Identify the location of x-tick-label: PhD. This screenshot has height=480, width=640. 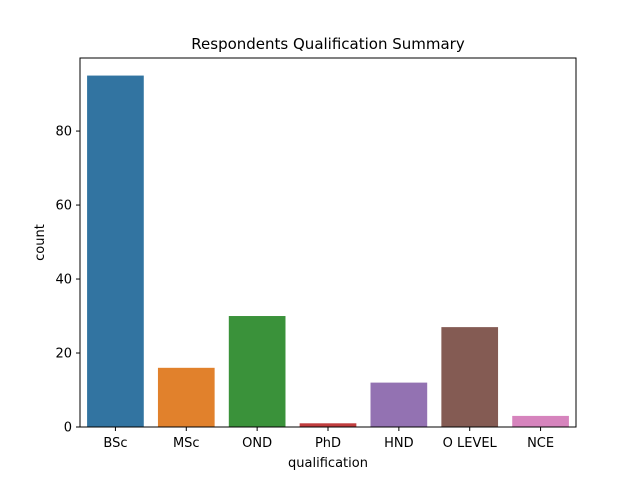
(328, 443).